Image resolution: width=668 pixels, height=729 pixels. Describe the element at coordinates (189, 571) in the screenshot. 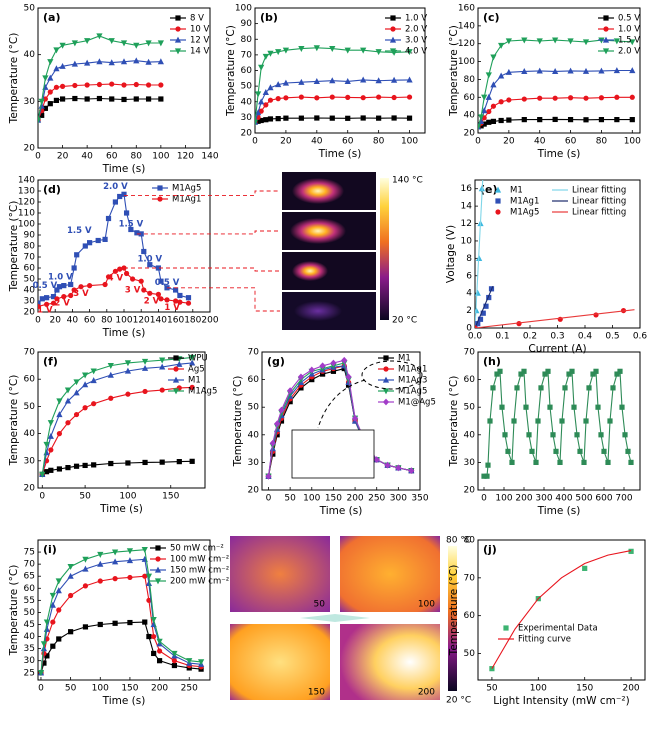

I see `legend-entry: 150 mW cm⁻²` at that location.